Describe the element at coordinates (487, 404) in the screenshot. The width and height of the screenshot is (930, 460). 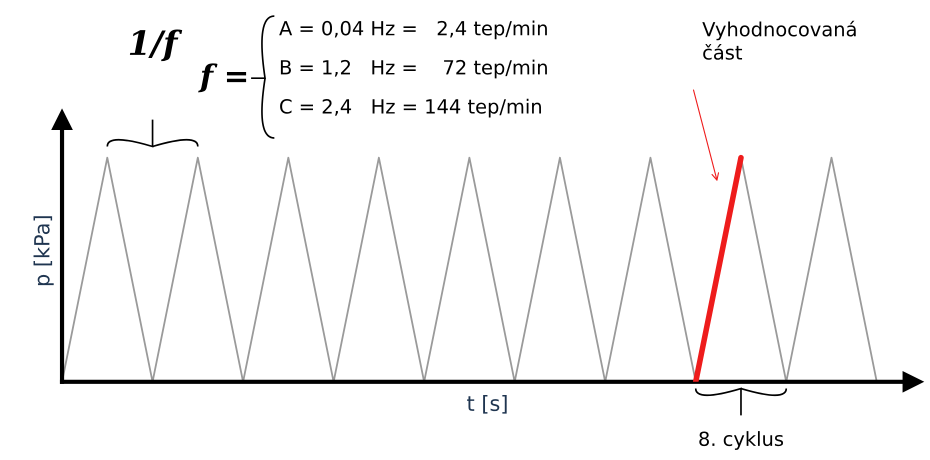
I see `x-axis-title: t [s]` at that location.